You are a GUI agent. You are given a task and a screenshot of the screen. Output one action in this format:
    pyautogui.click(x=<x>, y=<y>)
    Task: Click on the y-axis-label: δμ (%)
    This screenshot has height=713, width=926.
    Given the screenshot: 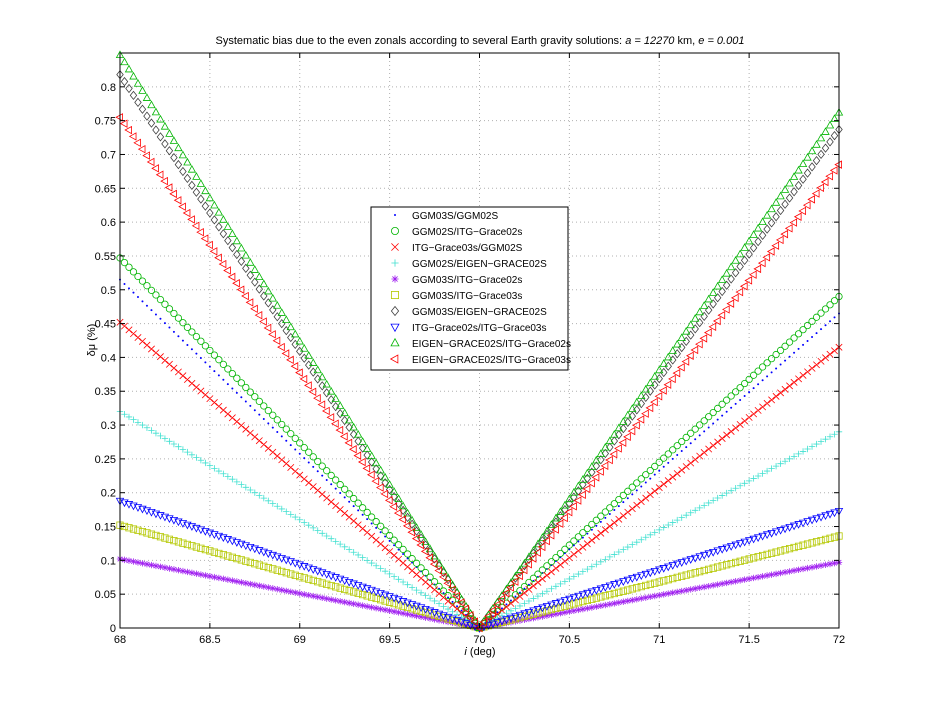 What is the action you would take?
    pyautogui.click(x=92, y=340)
    